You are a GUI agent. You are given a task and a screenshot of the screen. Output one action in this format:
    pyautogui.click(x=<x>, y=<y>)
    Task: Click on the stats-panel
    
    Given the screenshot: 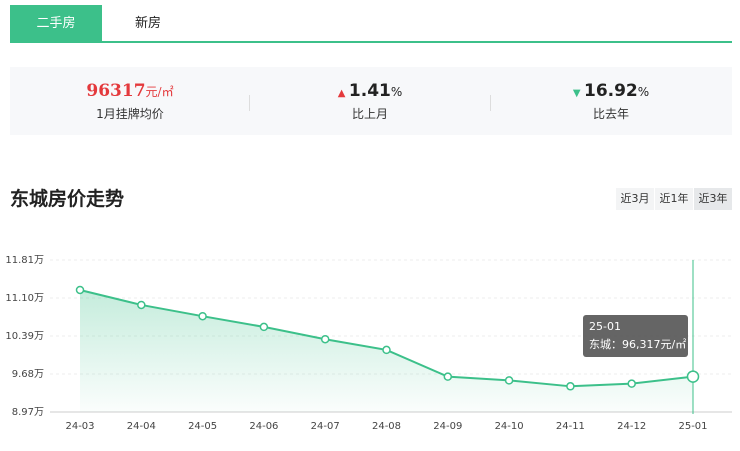 What is the action you would take?
    pyautogui.click(x=371, y=101)
    